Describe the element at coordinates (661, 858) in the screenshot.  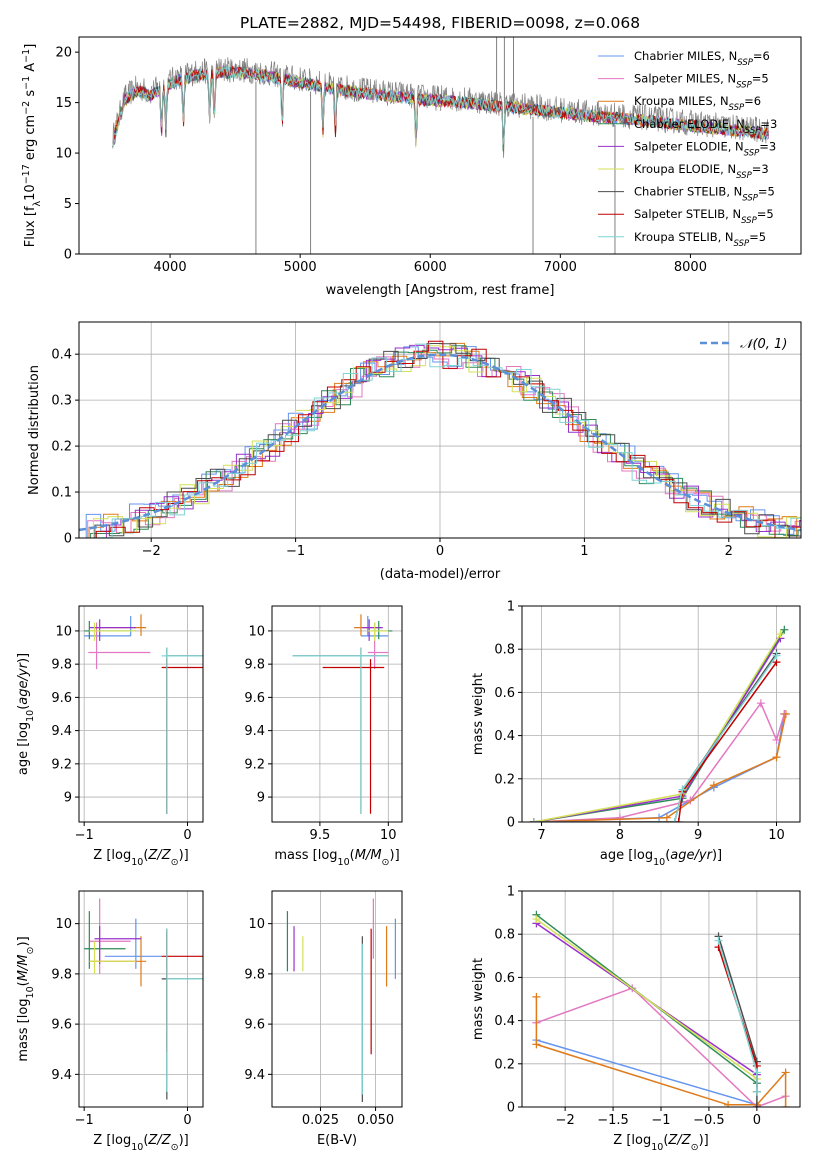
I see `axis-label: age [log10(age/yr)]` at that location.